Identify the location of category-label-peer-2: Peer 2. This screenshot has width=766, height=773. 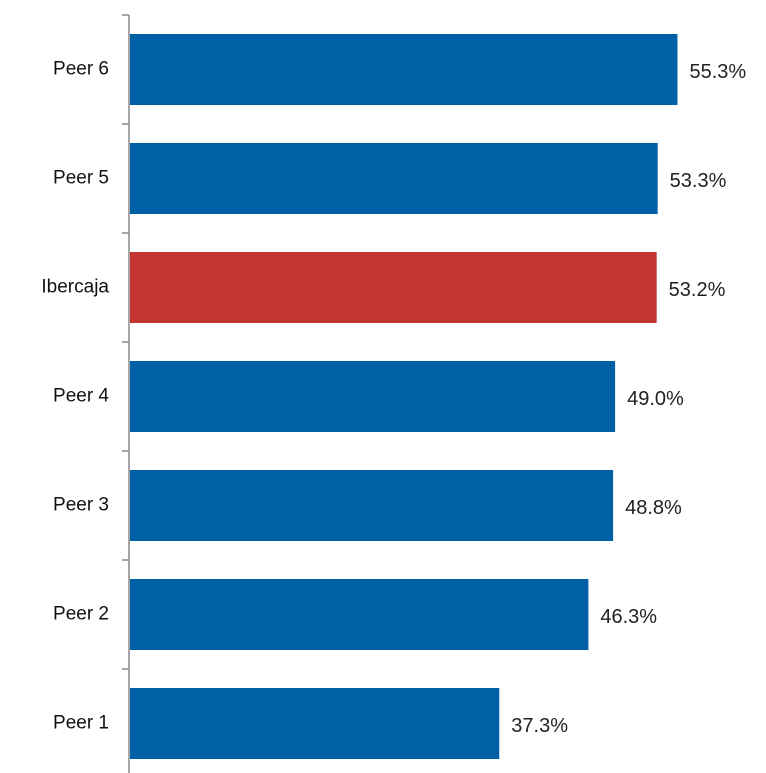
(81, 614).